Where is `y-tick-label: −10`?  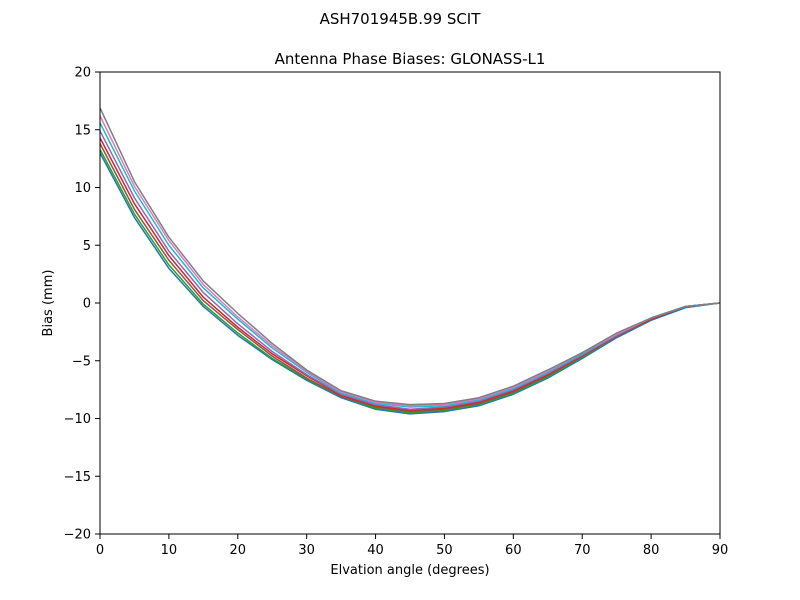
y-tick-label: −10 is located at coordinates (77, 419).